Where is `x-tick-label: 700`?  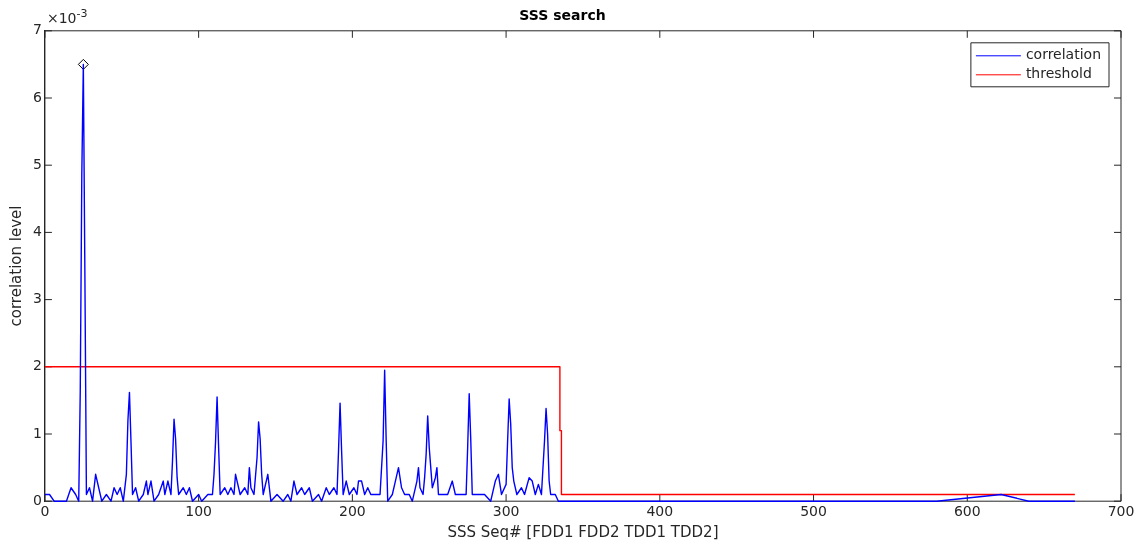
x-tick-label: 700 is located at coordinates (1121, 511).